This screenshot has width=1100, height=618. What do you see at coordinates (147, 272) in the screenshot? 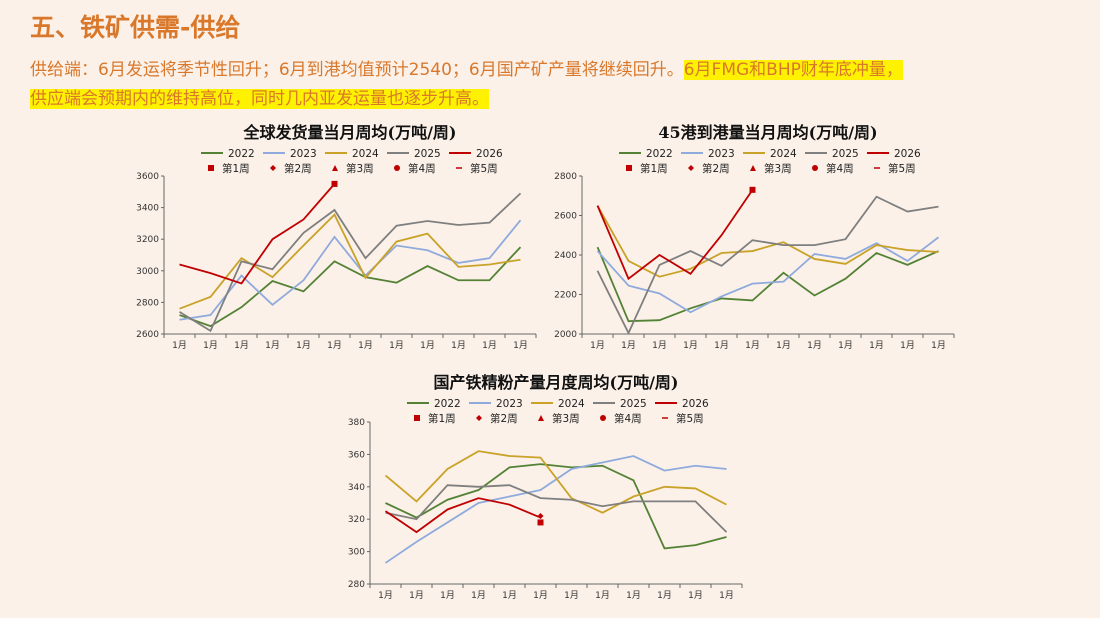
I see `y-tick-label: 3000` at bounding box center [147, 272].